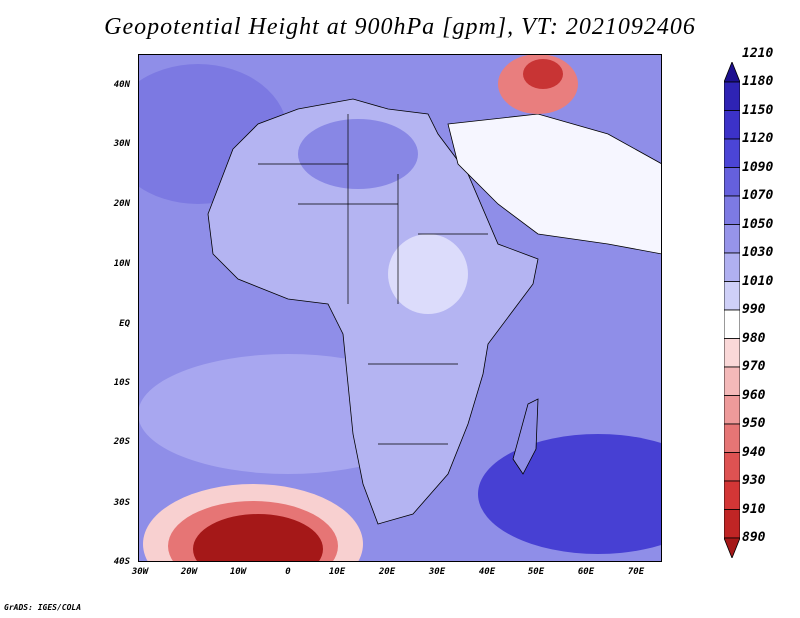  Describe the element at coordinates (140, 572) in the screenshot. I see `lon-label: 30W` at that location.